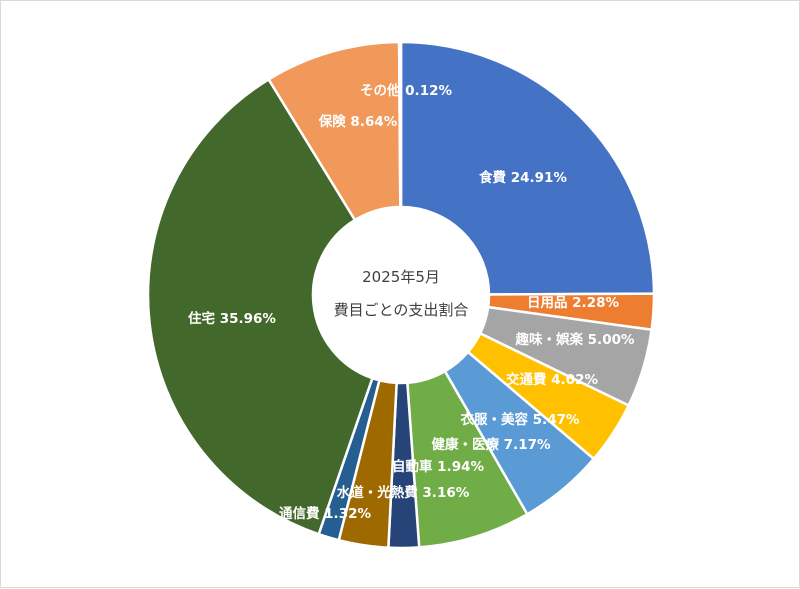 The height and width of the screenshot is (589, 800). What do you see at coordinates (520, 419) in the screenshot?
I see `data-label-5: 衣服・美容 5.47%` at bounding box center [520, 419].